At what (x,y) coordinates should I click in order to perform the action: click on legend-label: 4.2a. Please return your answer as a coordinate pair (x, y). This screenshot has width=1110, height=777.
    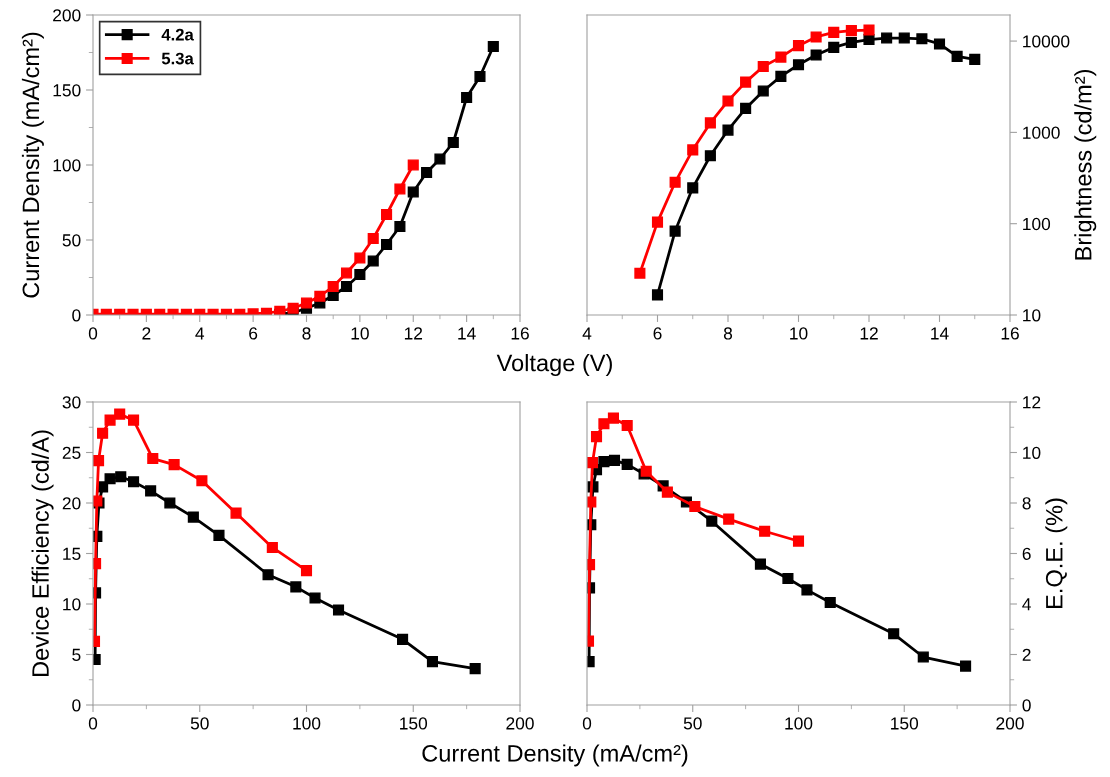
    Looking at the image, I should click on (177, 34).